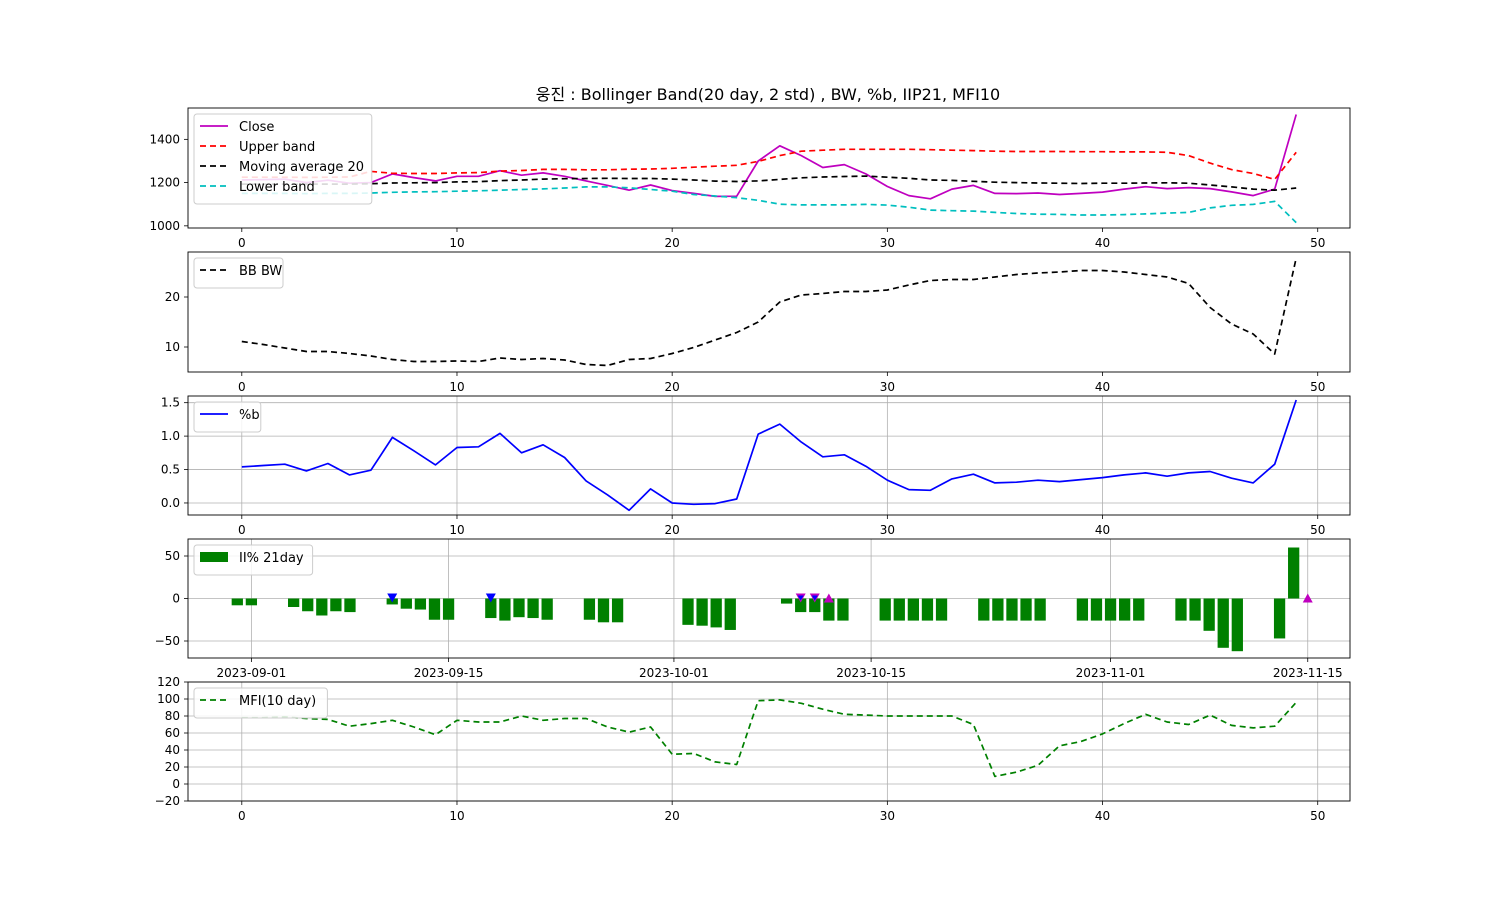  I want to click on y-tick-label: 40, so click(172, 750).